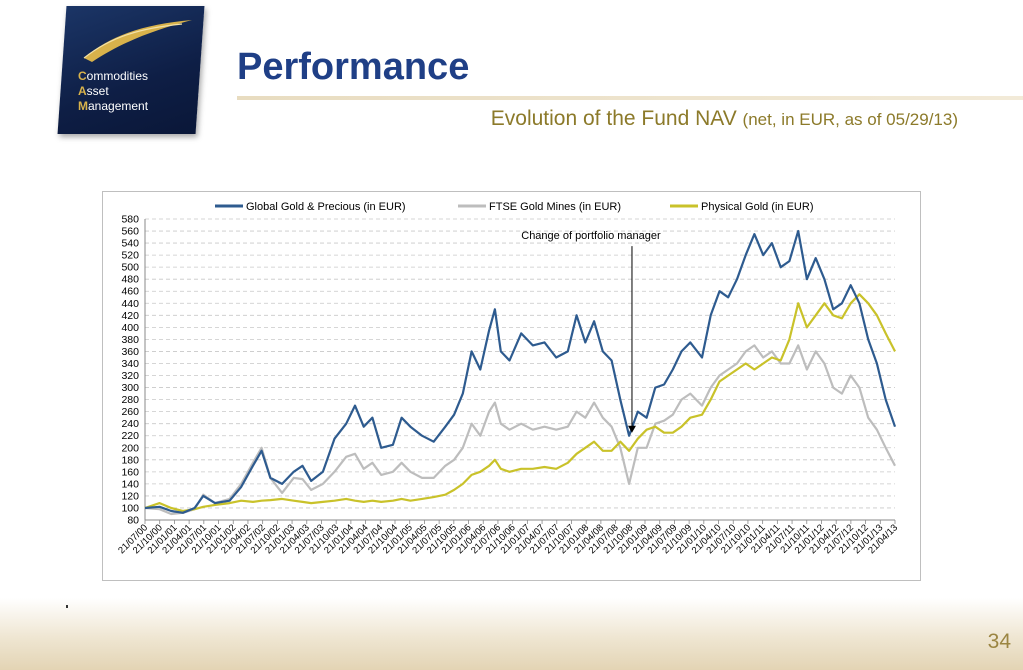 The height and width of the screenshot is (670, 1023). I want to click on logo-text: Commodities Asset Management, so click(113, 91).